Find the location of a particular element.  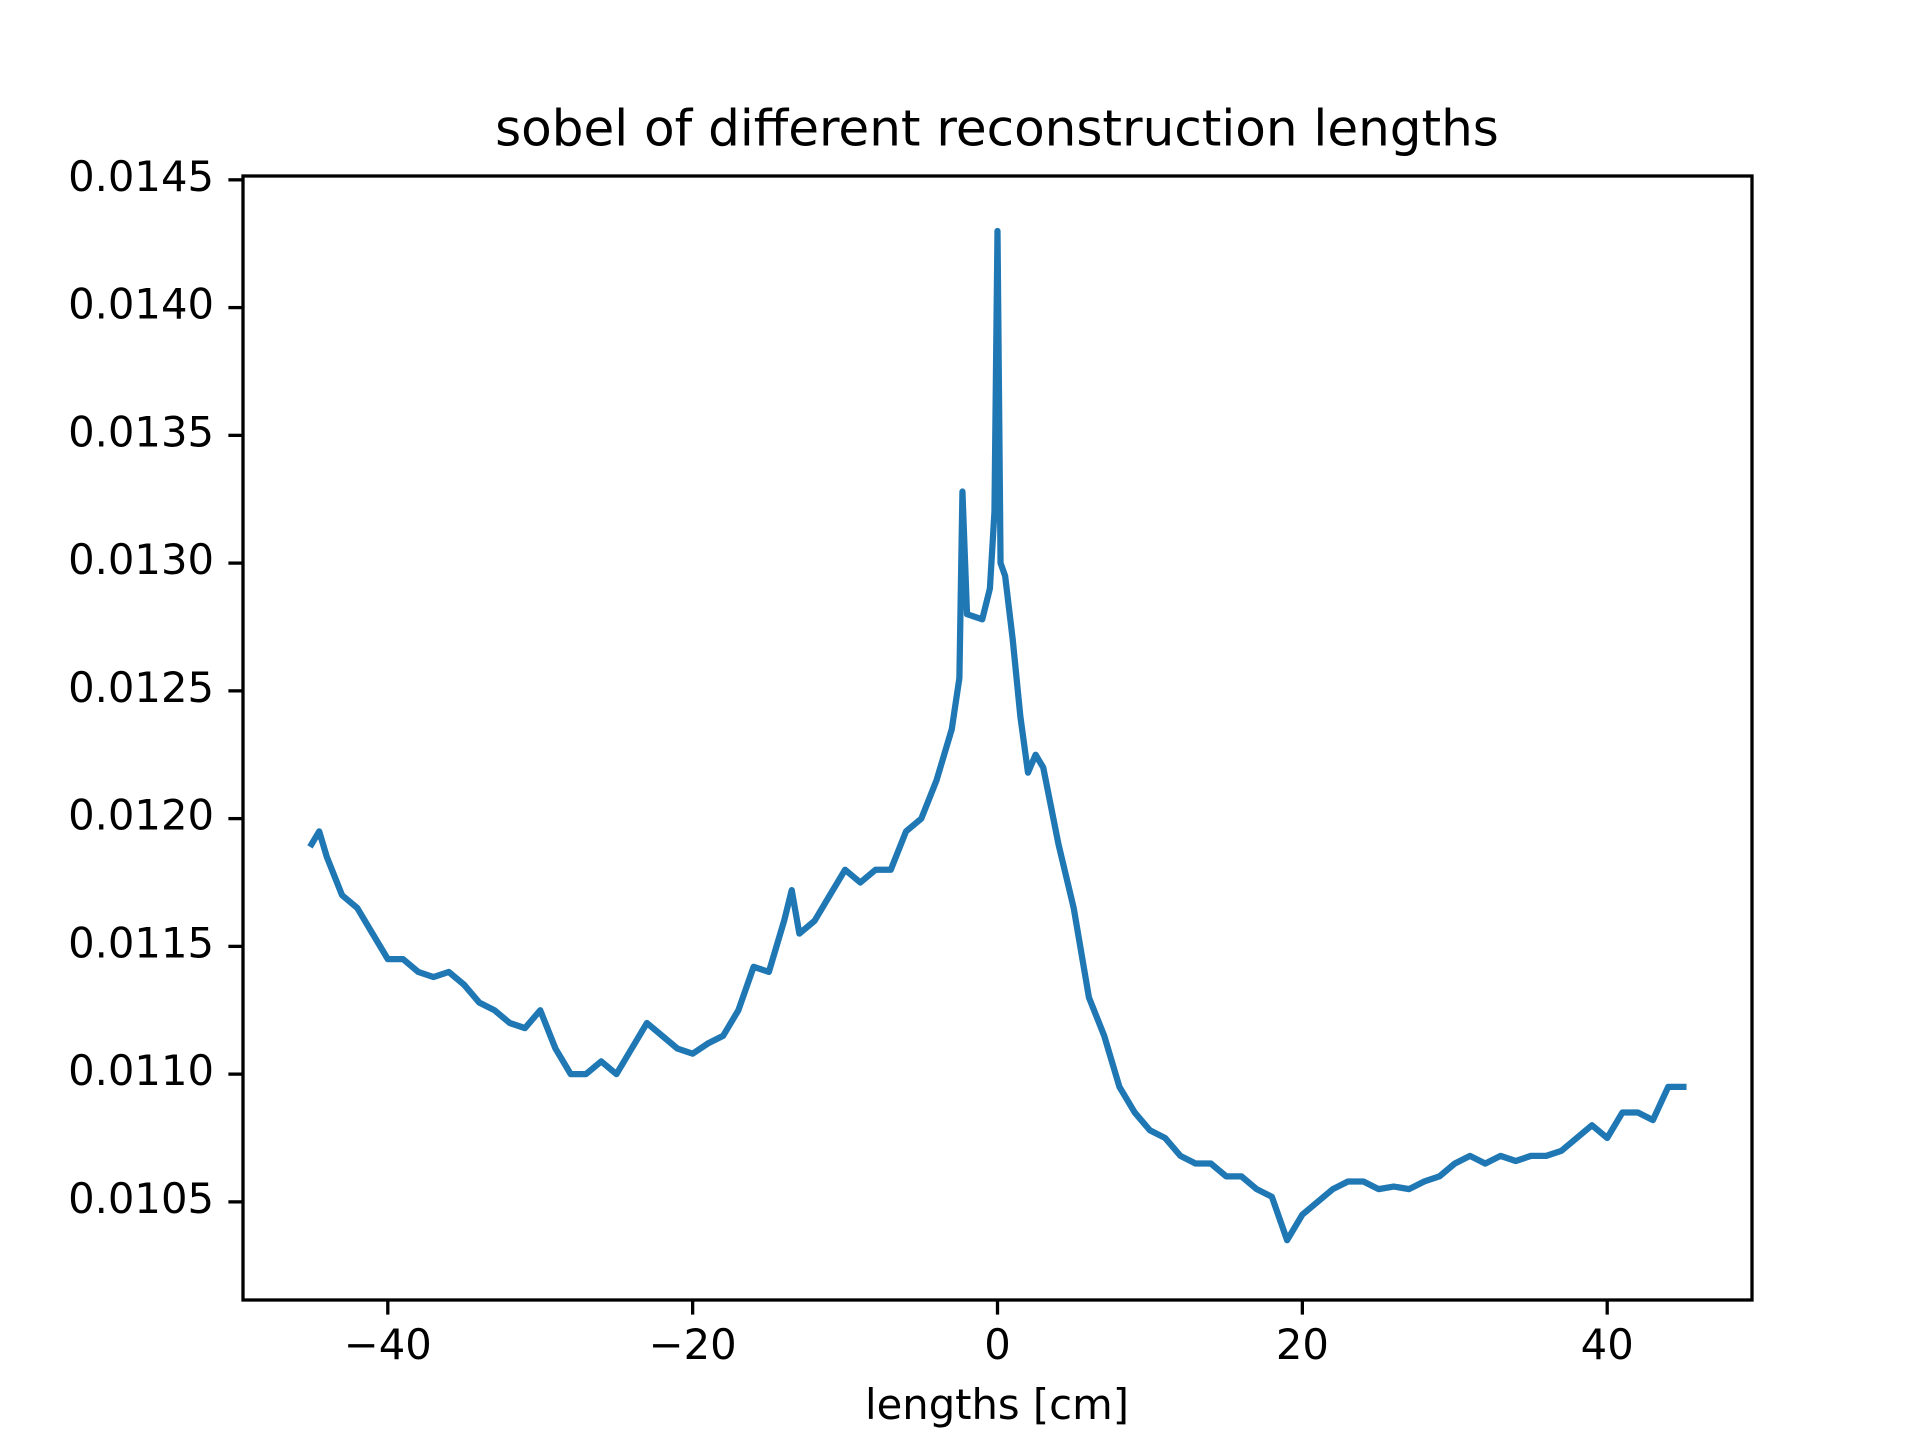

y-tick-label: 0.0130 is located at coordinates (141, 559).